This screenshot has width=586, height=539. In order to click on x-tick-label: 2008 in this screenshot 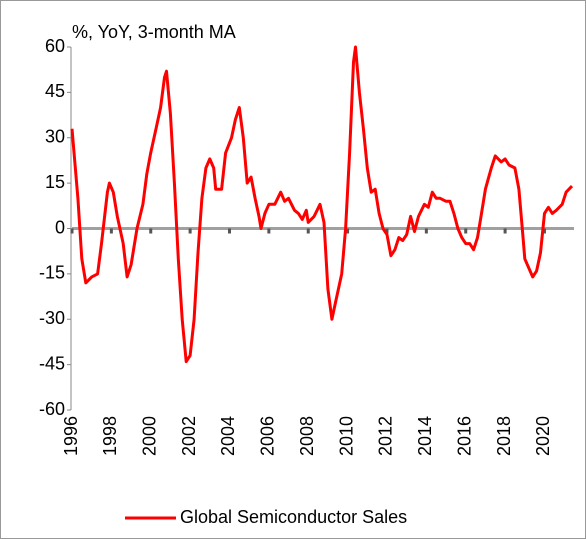, I will do `click(307, 436)`.